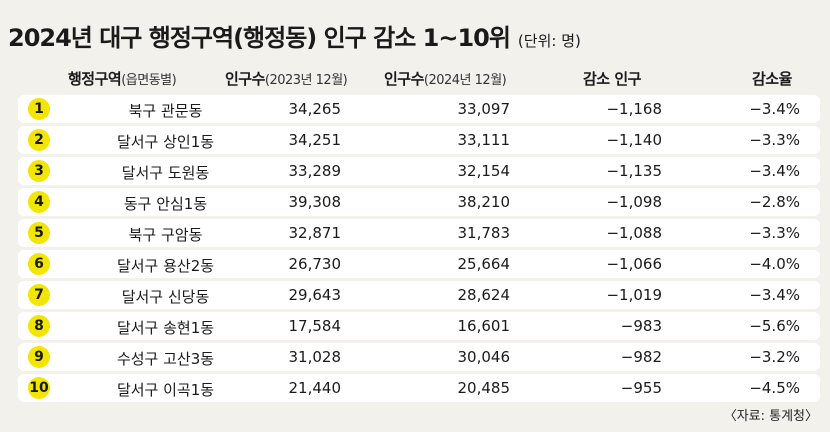 The height and width of the screenshot is (432, 830). Describe the element at coordinates (484, 109) in the screenshot. I see `population-2024: 33,097` at that location.